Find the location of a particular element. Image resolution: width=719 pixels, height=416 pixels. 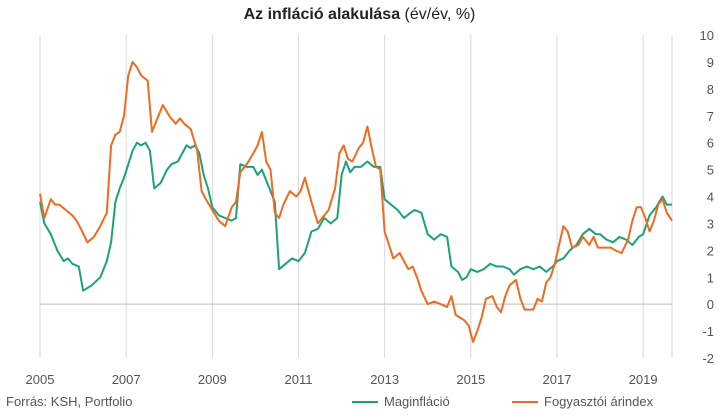

x-tick-label: 2015 is located at coordinates (470, 379).